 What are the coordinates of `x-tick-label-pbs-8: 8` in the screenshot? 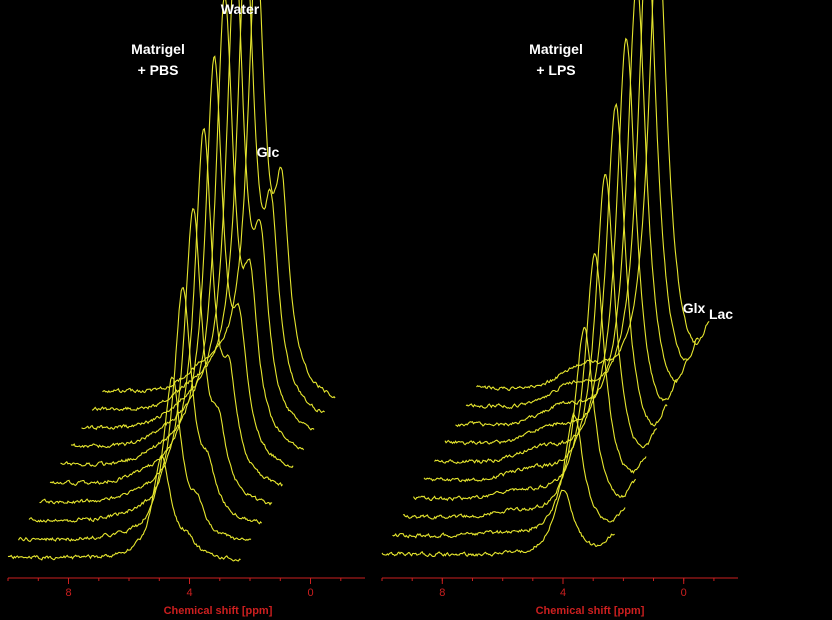 It's located at (68, 593).